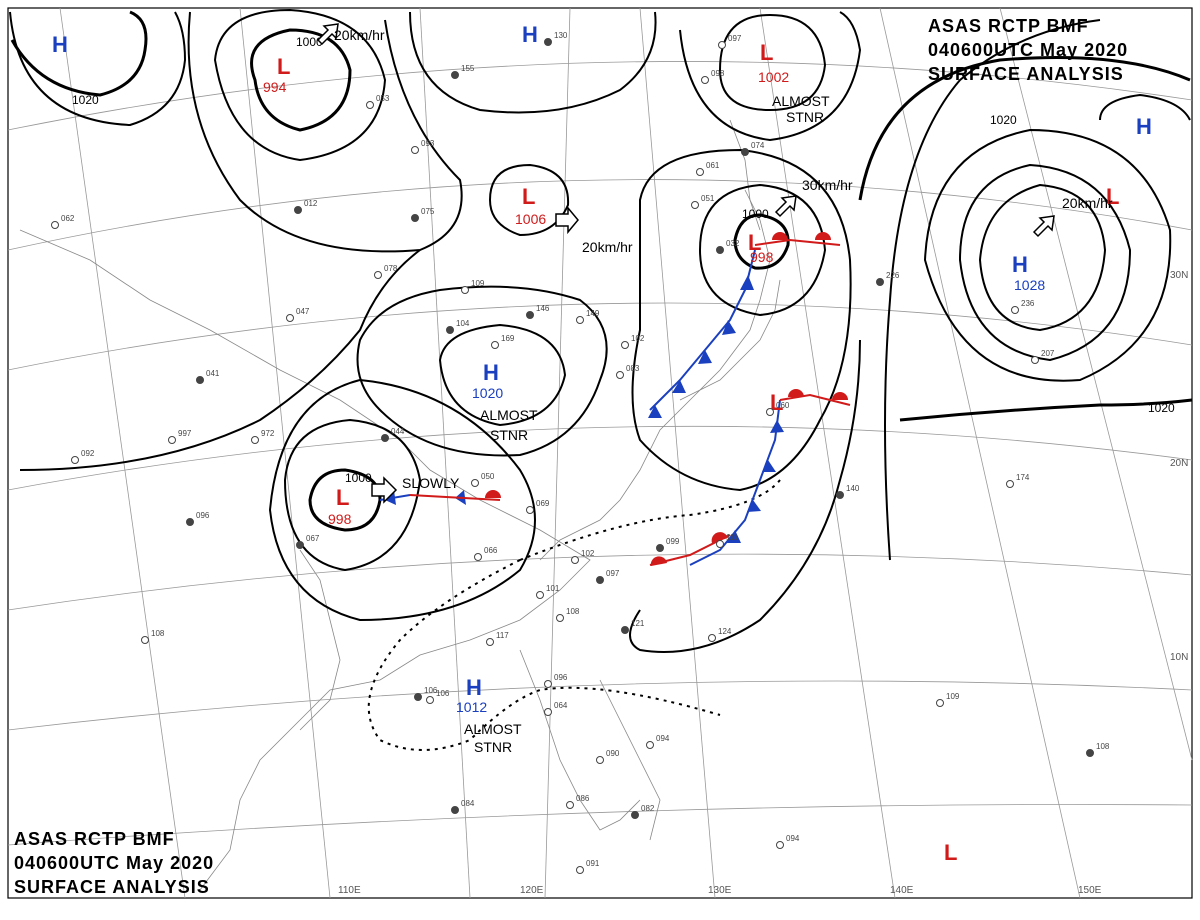 The height and width of the screenshot is (920, 1200). Describe the element at coordinates (83, 456) in the screenshot. I see `station-plot: 092` at that location.